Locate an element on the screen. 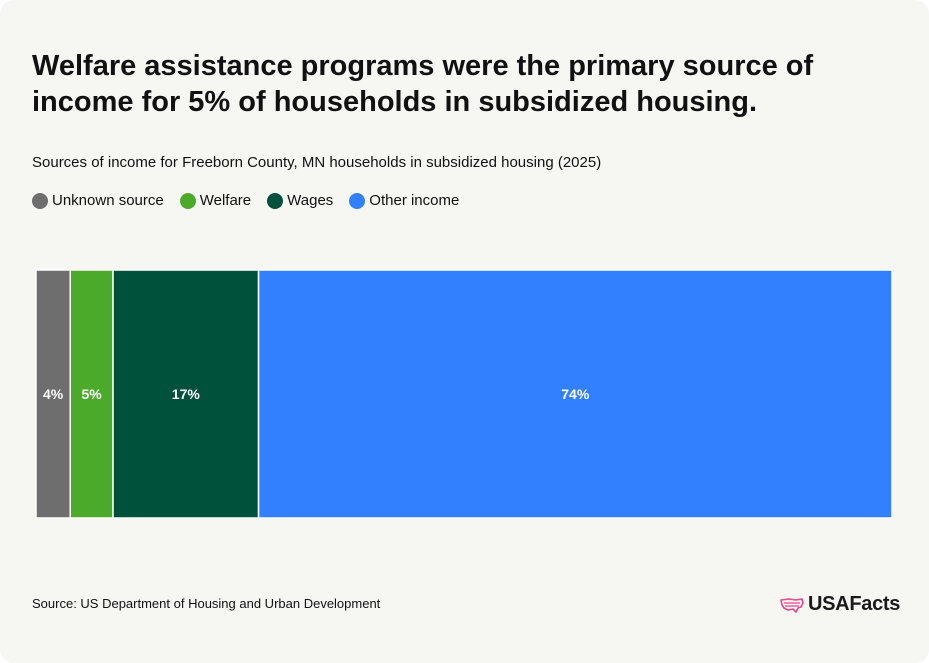 Image resolution: width=929 pixels, height=663 pixels. bar-label-other-income: 74% is located at coordinates (575, 394).